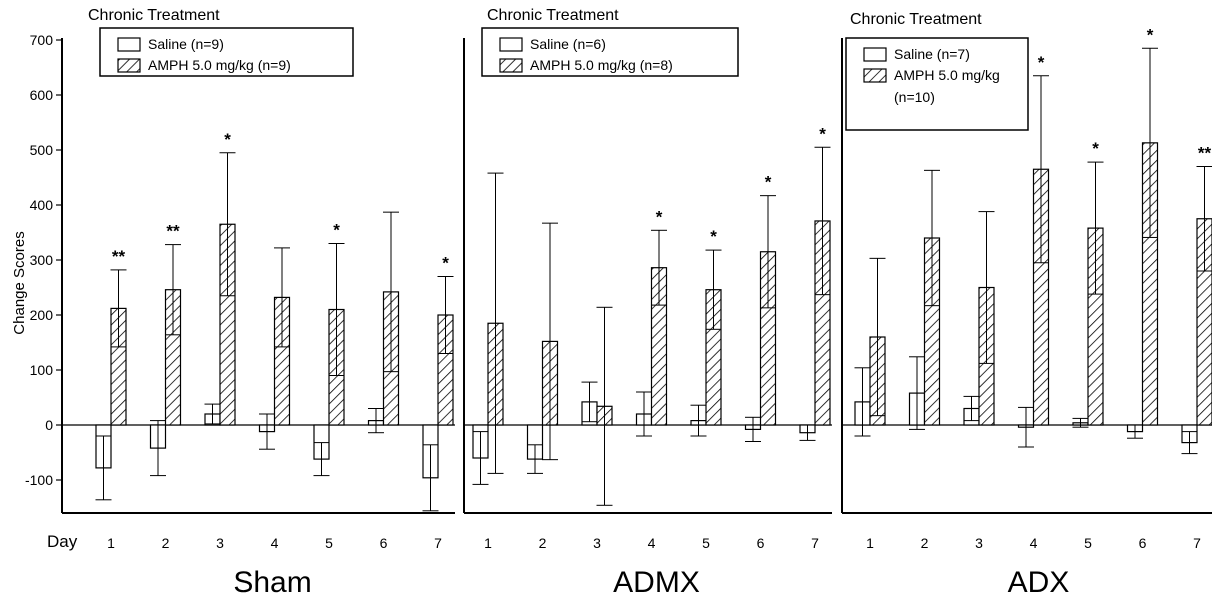 This screenshot has width=1212, height=600. What do you see at coordinates (272, 582) in the screenshot?
I see `panel-label: Sham` at bounding box center [272, 582].